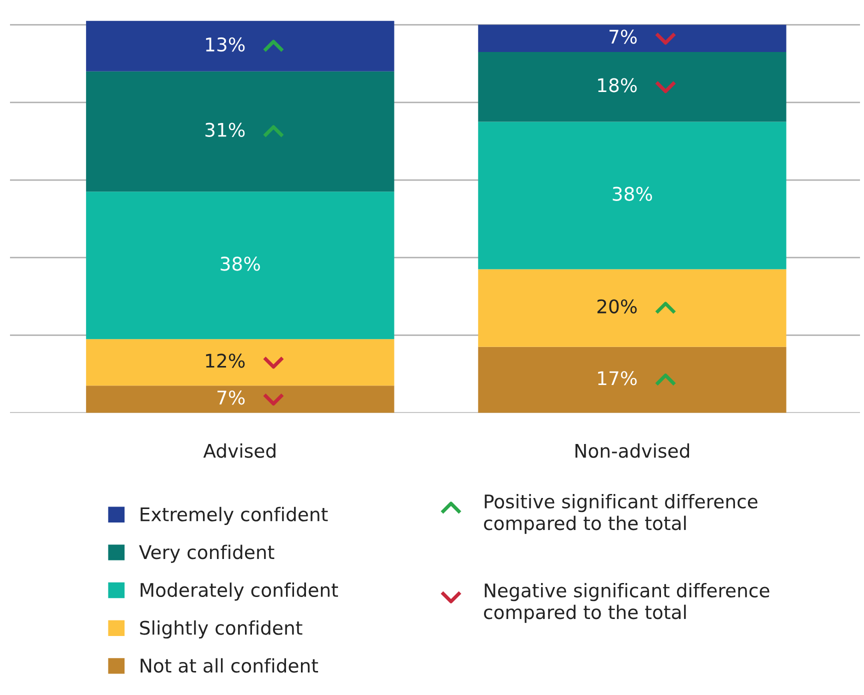  Describe the element at coordinates (617, 306) in the screenshot. I see `data-label: 20%` at that location.